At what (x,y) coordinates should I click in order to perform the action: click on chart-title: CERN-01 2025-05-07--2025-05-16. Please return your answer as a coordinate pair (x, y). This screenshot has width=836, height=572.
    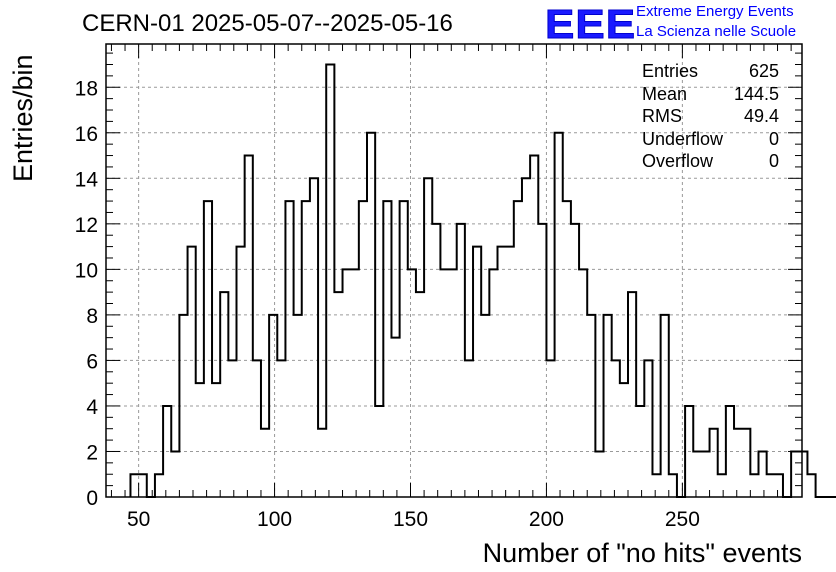
    Looking at the image, I should click on (267, 23).